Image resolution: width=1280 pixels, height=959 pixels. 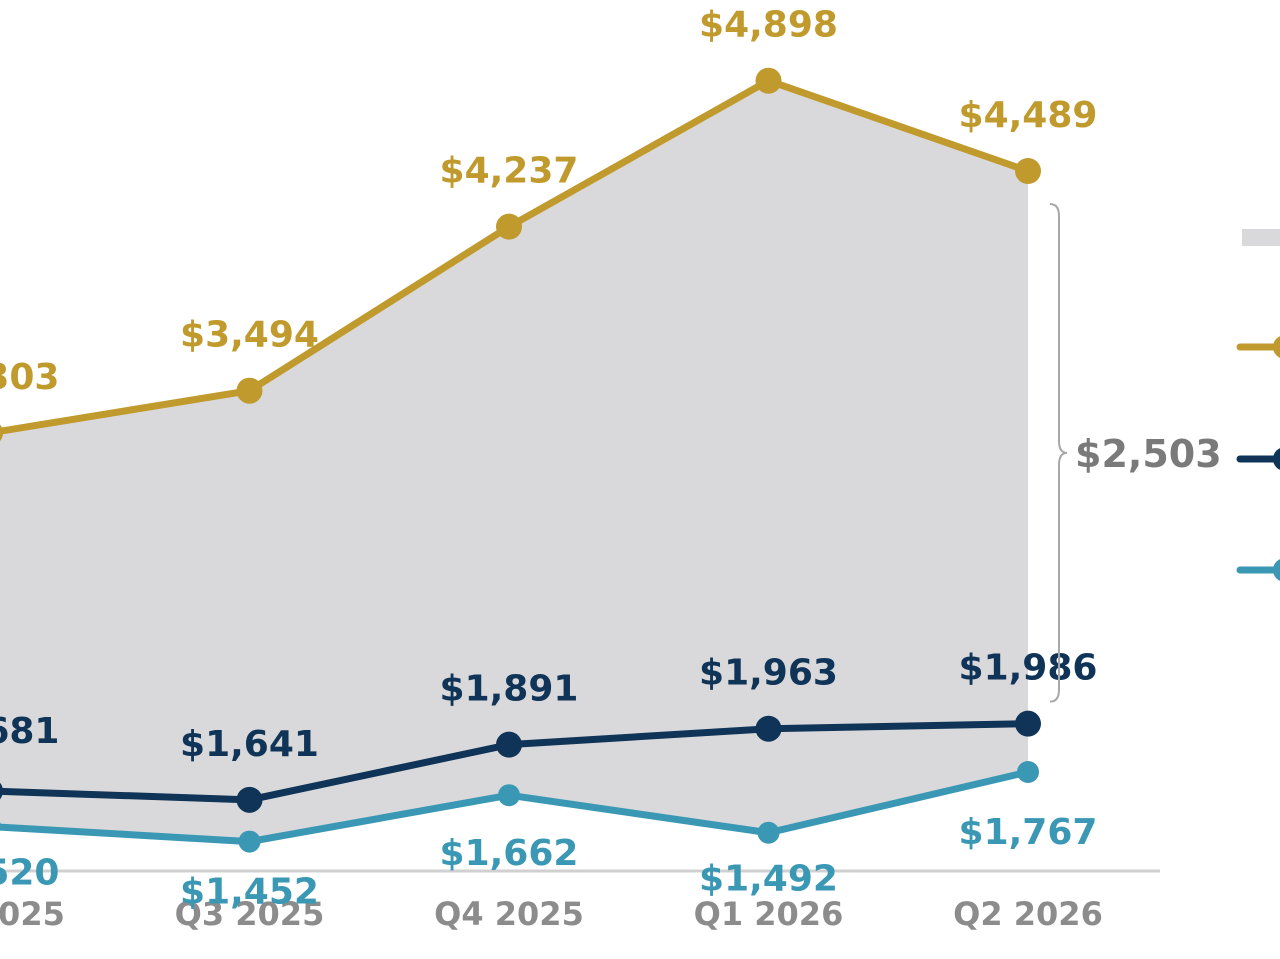 What do you see at coordinates (1028, 115) in the screenshot?
I see `data-label: $4,489` at bounding box center [1028, 115].